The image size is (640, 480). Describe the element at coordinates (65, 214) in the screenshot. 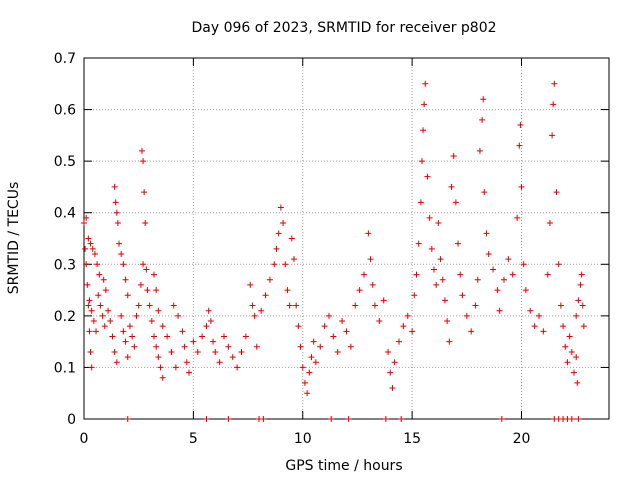

I see `y-tick-label: 0.4` at that location.